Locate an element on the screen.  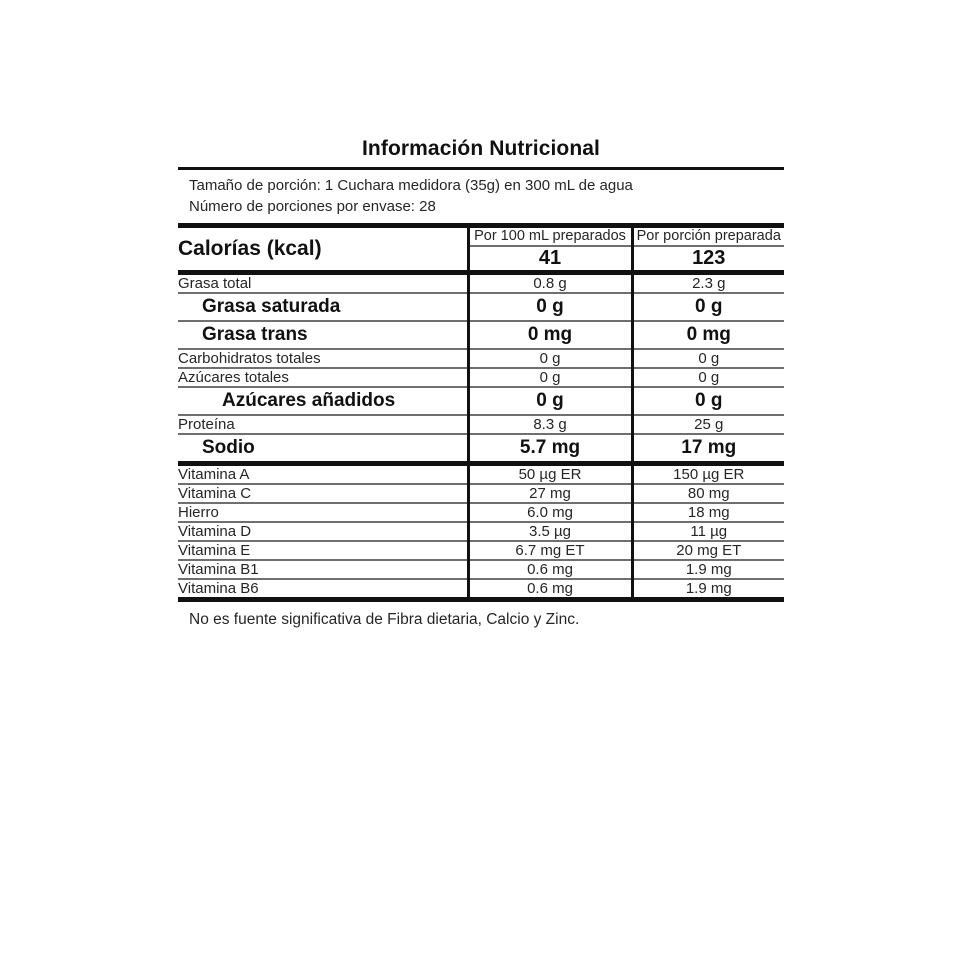
table-row: Hierro 6.0 mg 18 mg is located at coordinates (481, 511).